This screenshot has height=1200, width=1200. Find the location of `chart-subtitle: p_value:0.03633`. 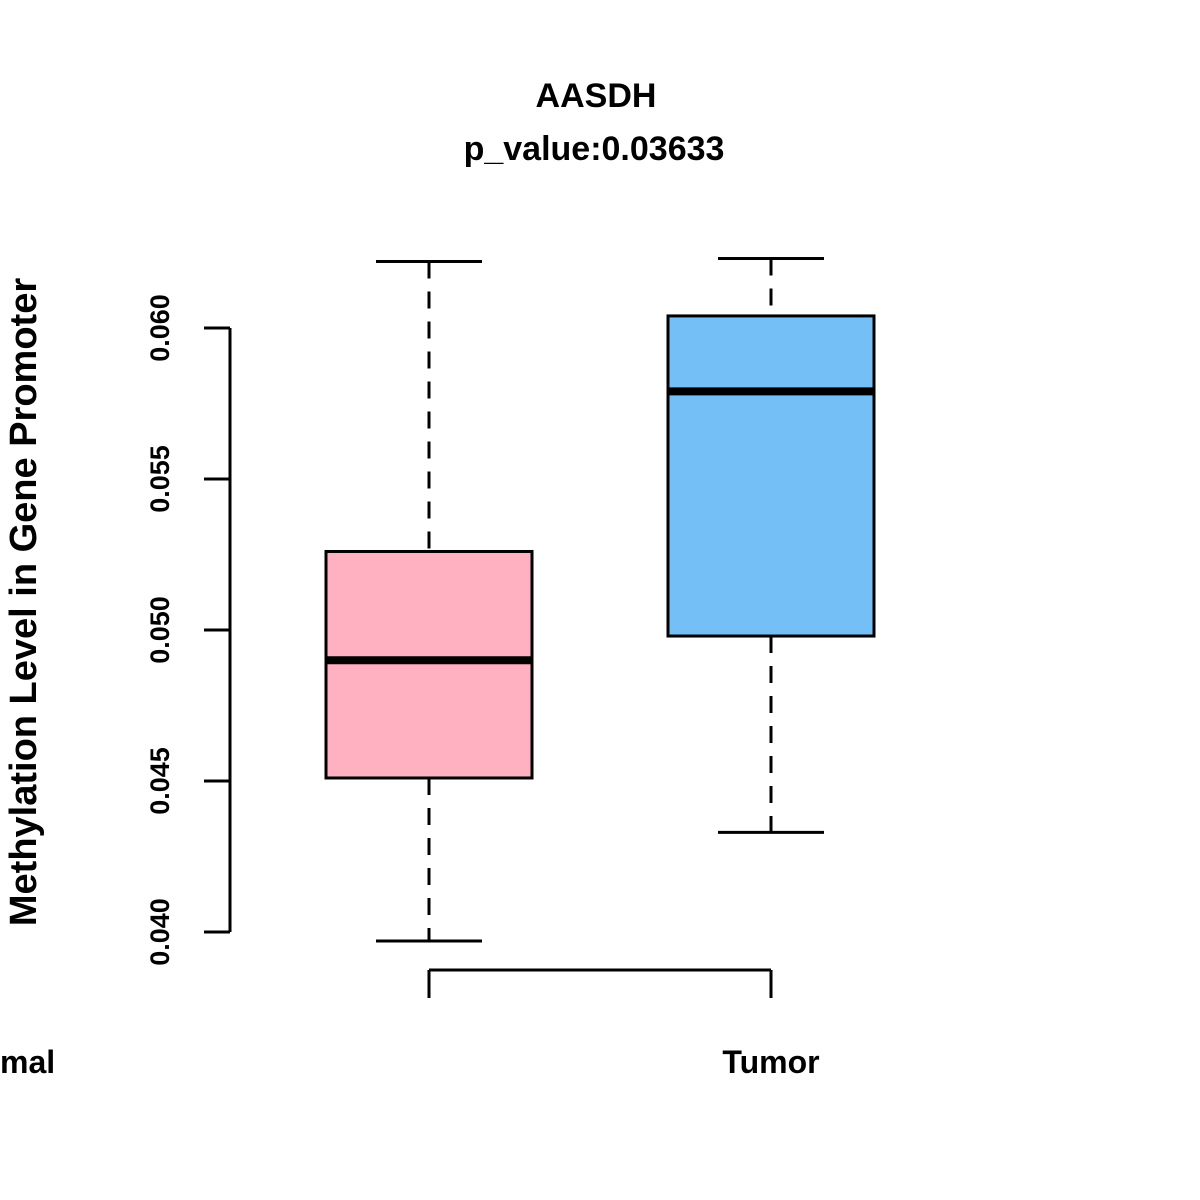

chart-subtitle: p_value:0.03633 is located at coordinates (594, 149).